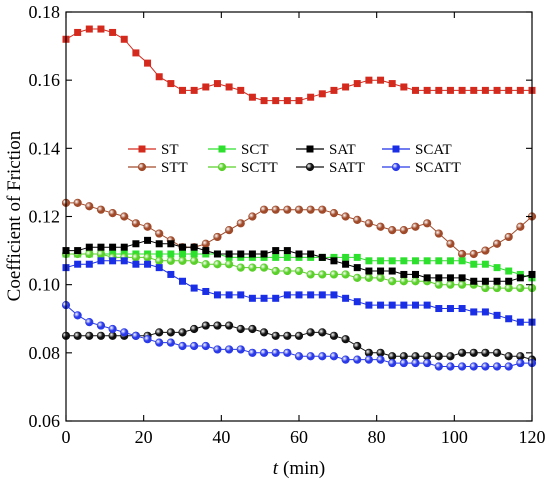 Image resolution: width=550 pixels, height=485 pixels. What do you see at coordinates (255, 150) in the screenshot?
I see `legend-label: SCT` at bounding box center [255, 150].